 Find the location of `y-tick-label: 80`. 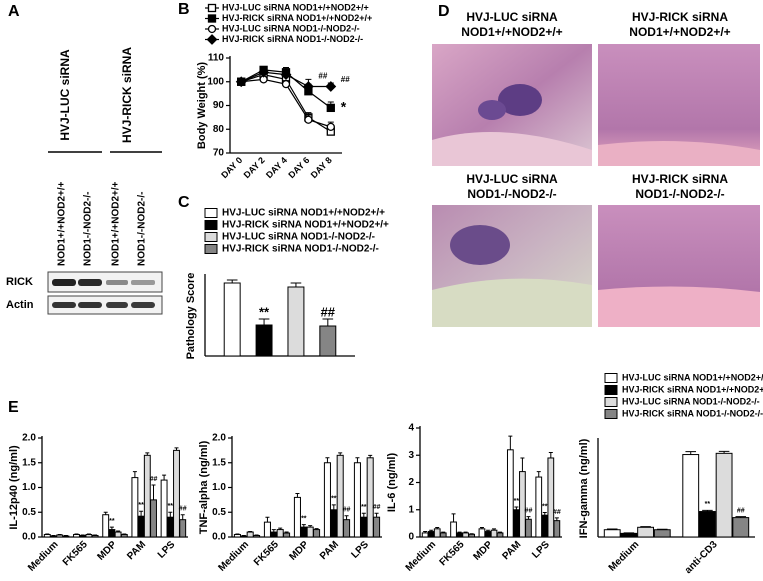

y-tick-label: 80 is located at coordinates (219, 129).